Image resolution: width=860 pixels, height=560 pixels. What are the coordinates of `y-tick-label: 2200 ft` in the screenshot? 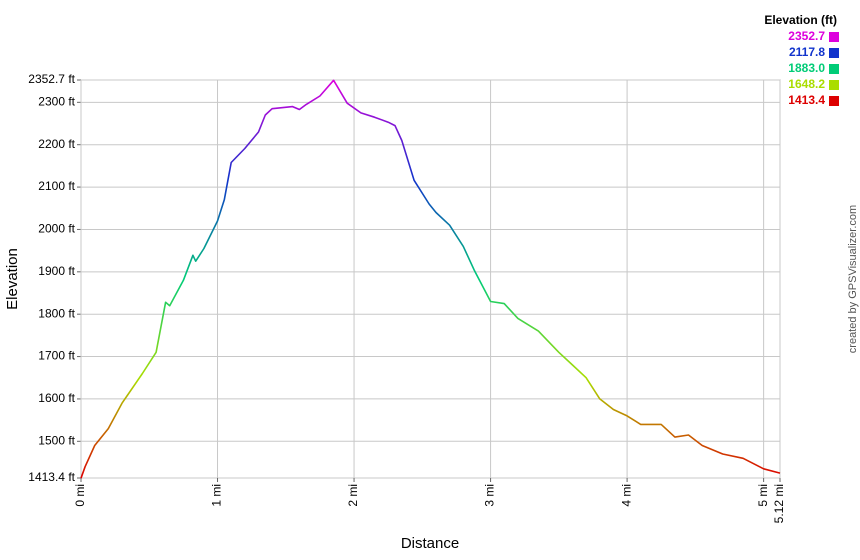 It's located at (56, 144).